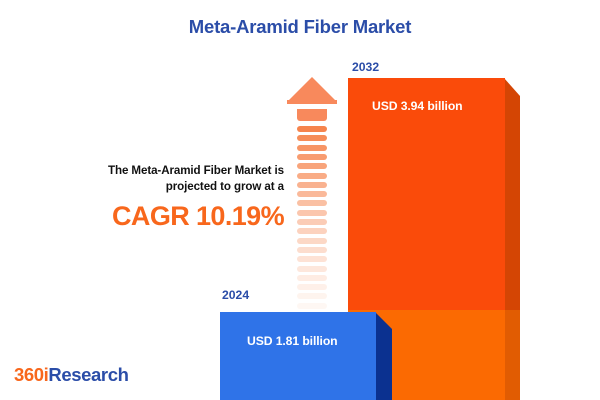 This screenshot has height=400, width=600. What do you see at coordinates (195, 170) in the screenshot?
I see `callout-lead-line-1: The Meta-Aramid Fiber Market is` at bounding box center [195, 170].